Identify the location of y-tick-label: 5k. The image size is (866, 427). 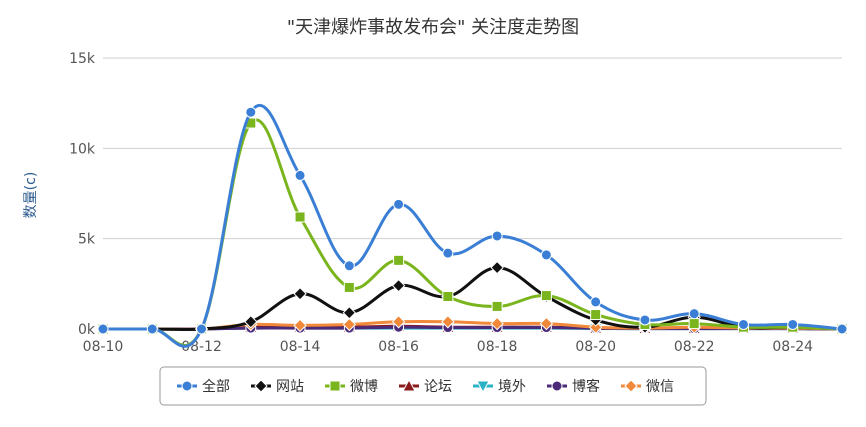
(87, 240).